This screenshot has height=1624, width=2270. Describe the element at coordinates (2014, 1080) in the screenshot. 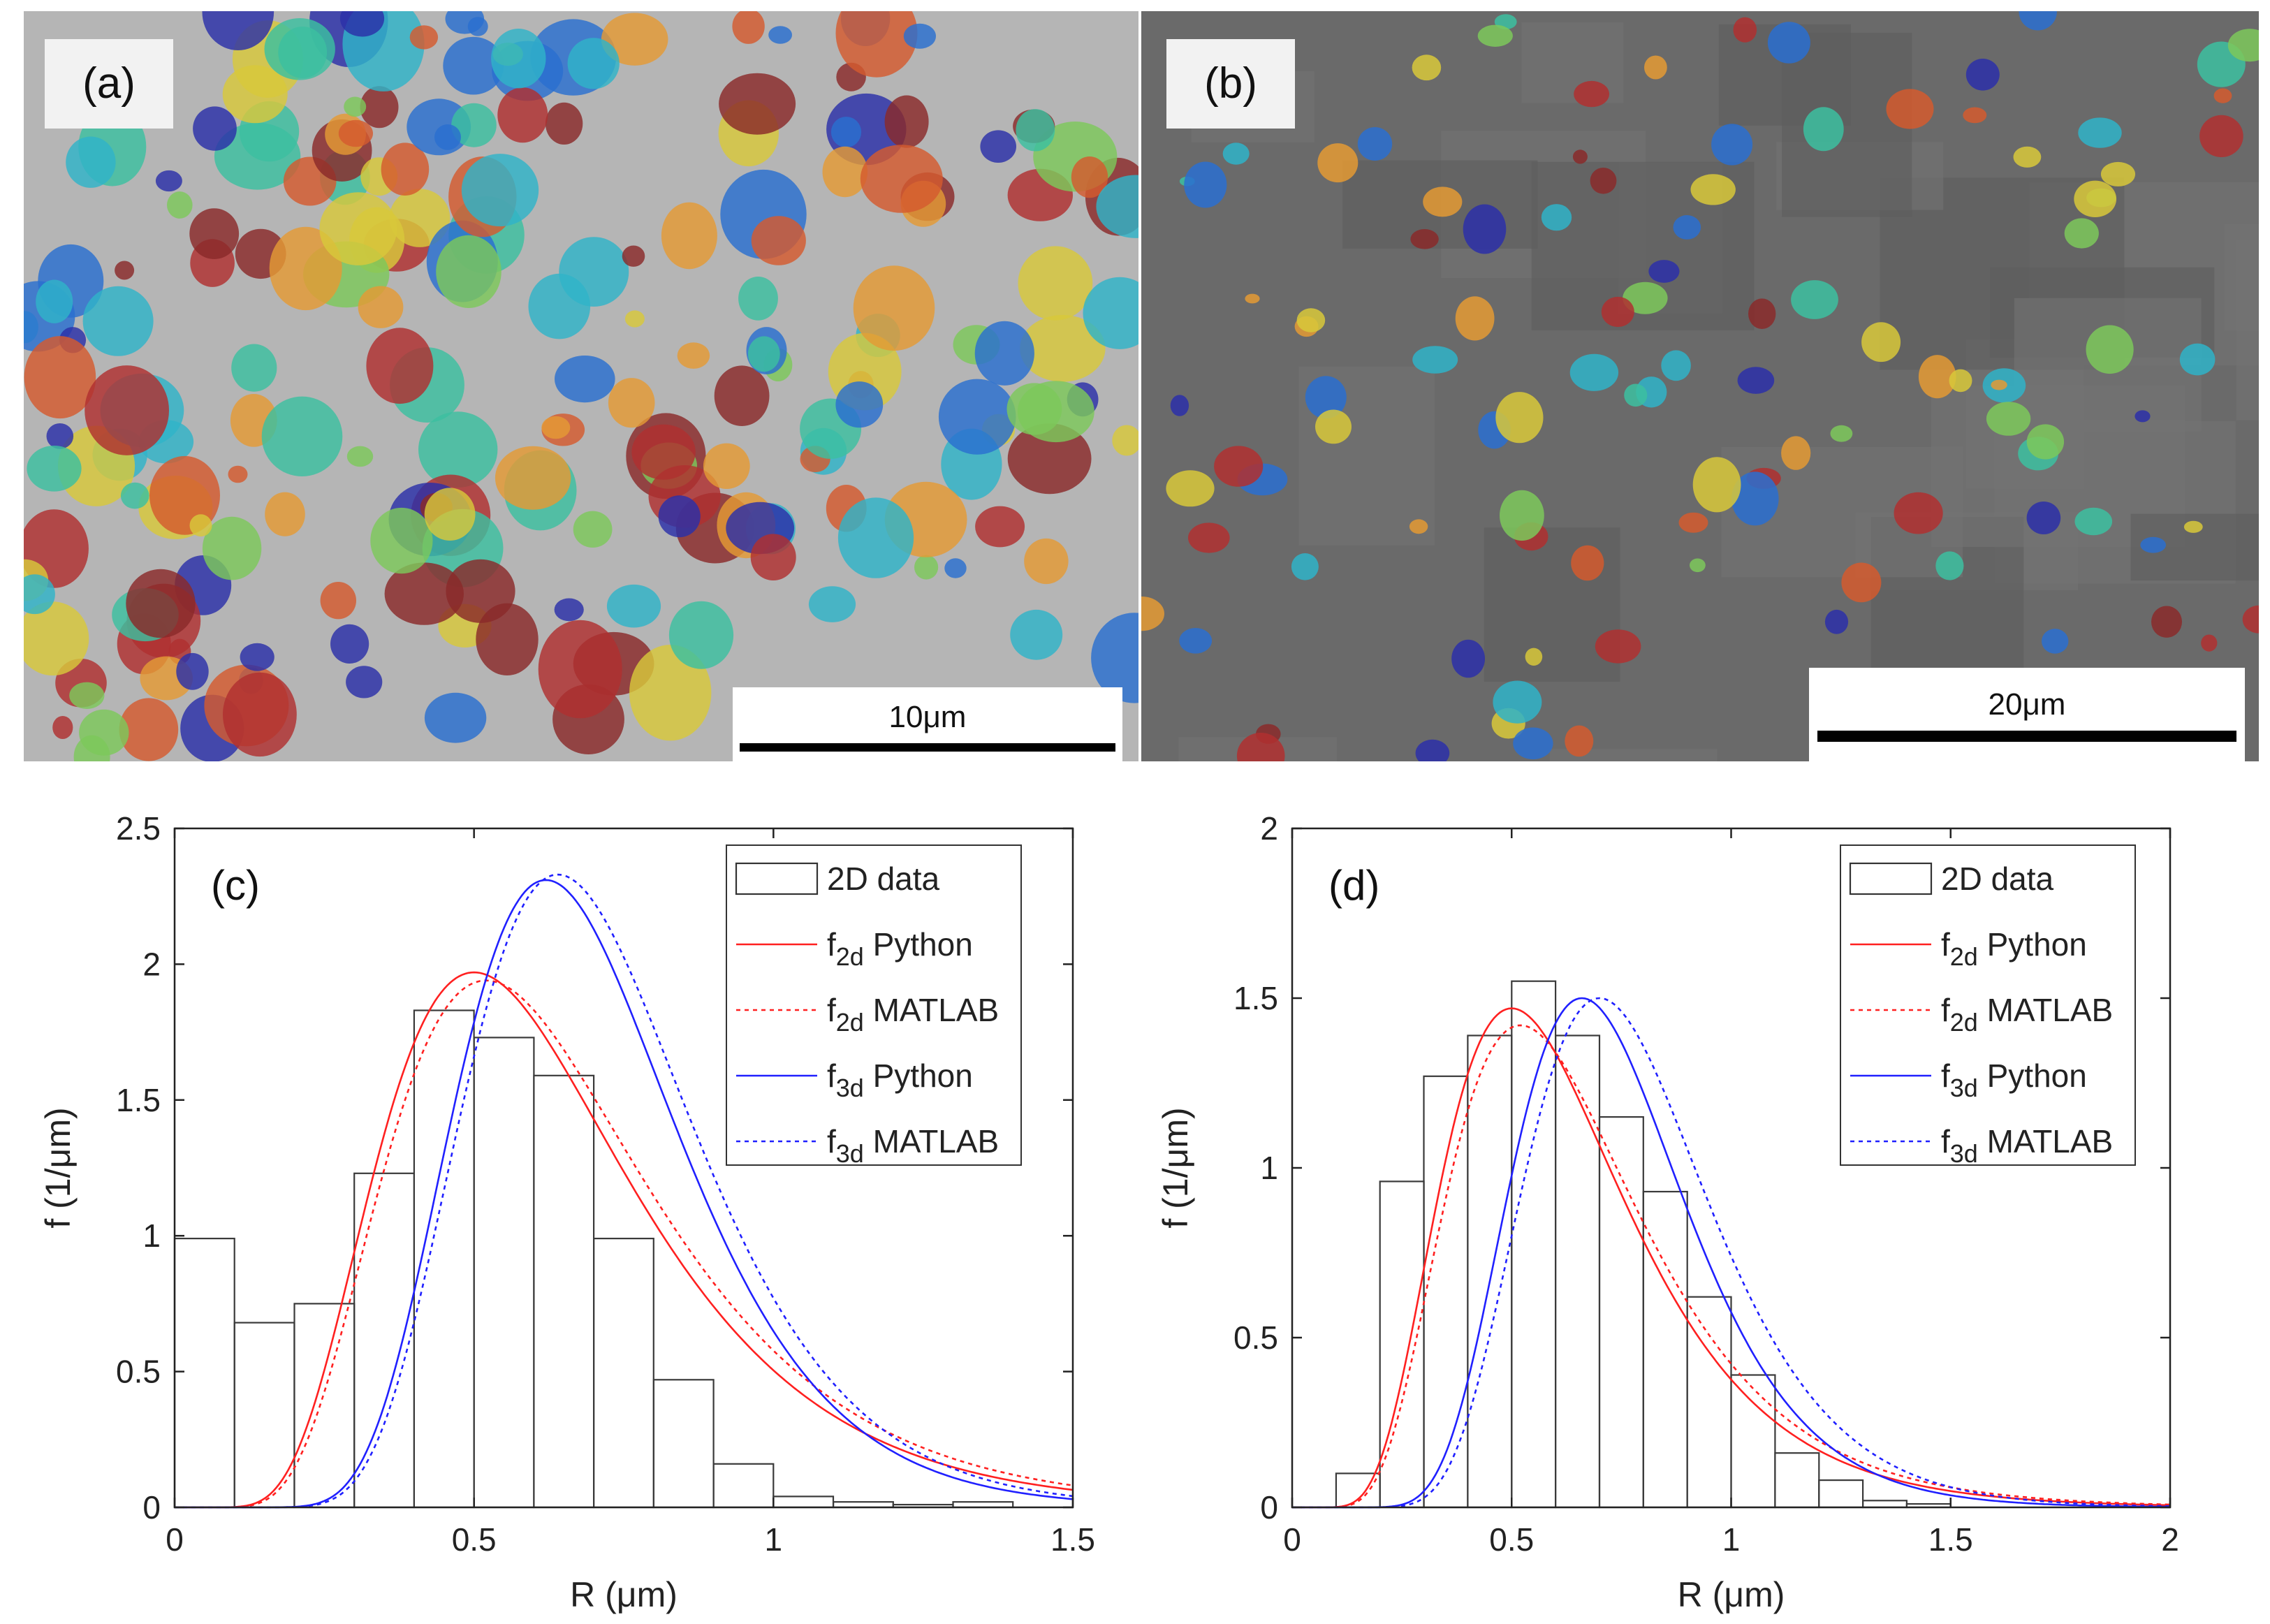

I see `legend-entry: f3d Python` at that location.